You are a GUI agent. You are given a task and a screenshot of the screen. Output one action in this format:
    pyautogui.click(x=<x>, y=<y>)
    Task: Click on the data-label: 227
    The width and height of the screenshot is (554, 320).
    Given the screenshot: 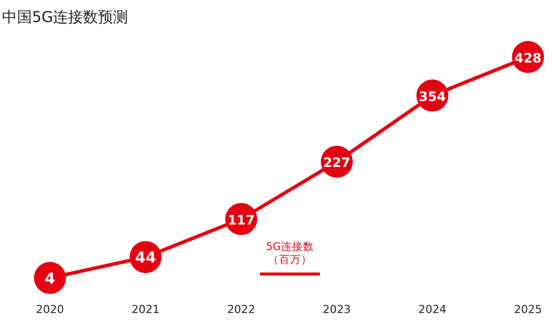 What is the action you would take?
    pyautogui.click(x=336, y=164)
    